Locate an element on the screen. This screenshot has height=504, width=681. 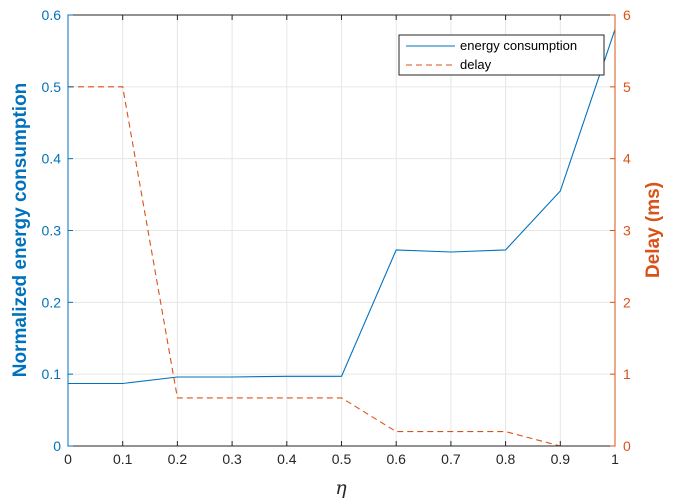
x-axis-title: η is located at coordinates (341, 488).